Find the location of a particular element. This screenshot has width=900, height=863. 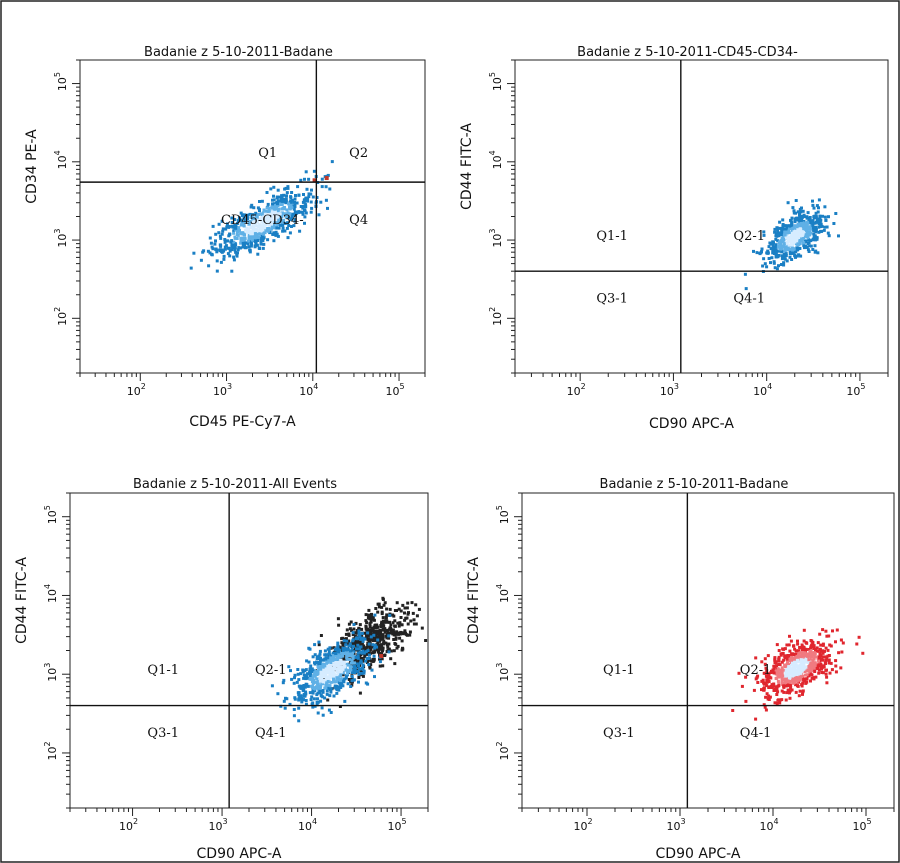

y-axis-label: CD44 FITC-A is located at coordinates (474, 600).